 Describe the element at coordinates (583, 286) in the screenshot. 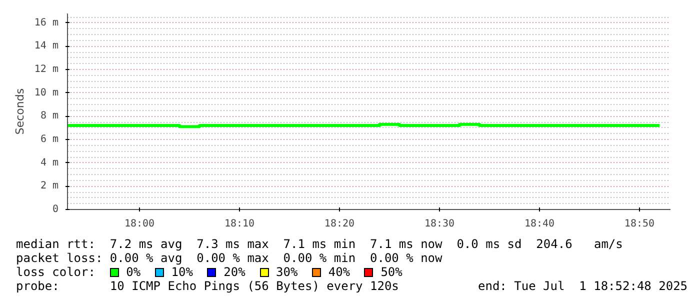

I see `text: end: Tue Jul 1 18:52:48 2025` at that location.